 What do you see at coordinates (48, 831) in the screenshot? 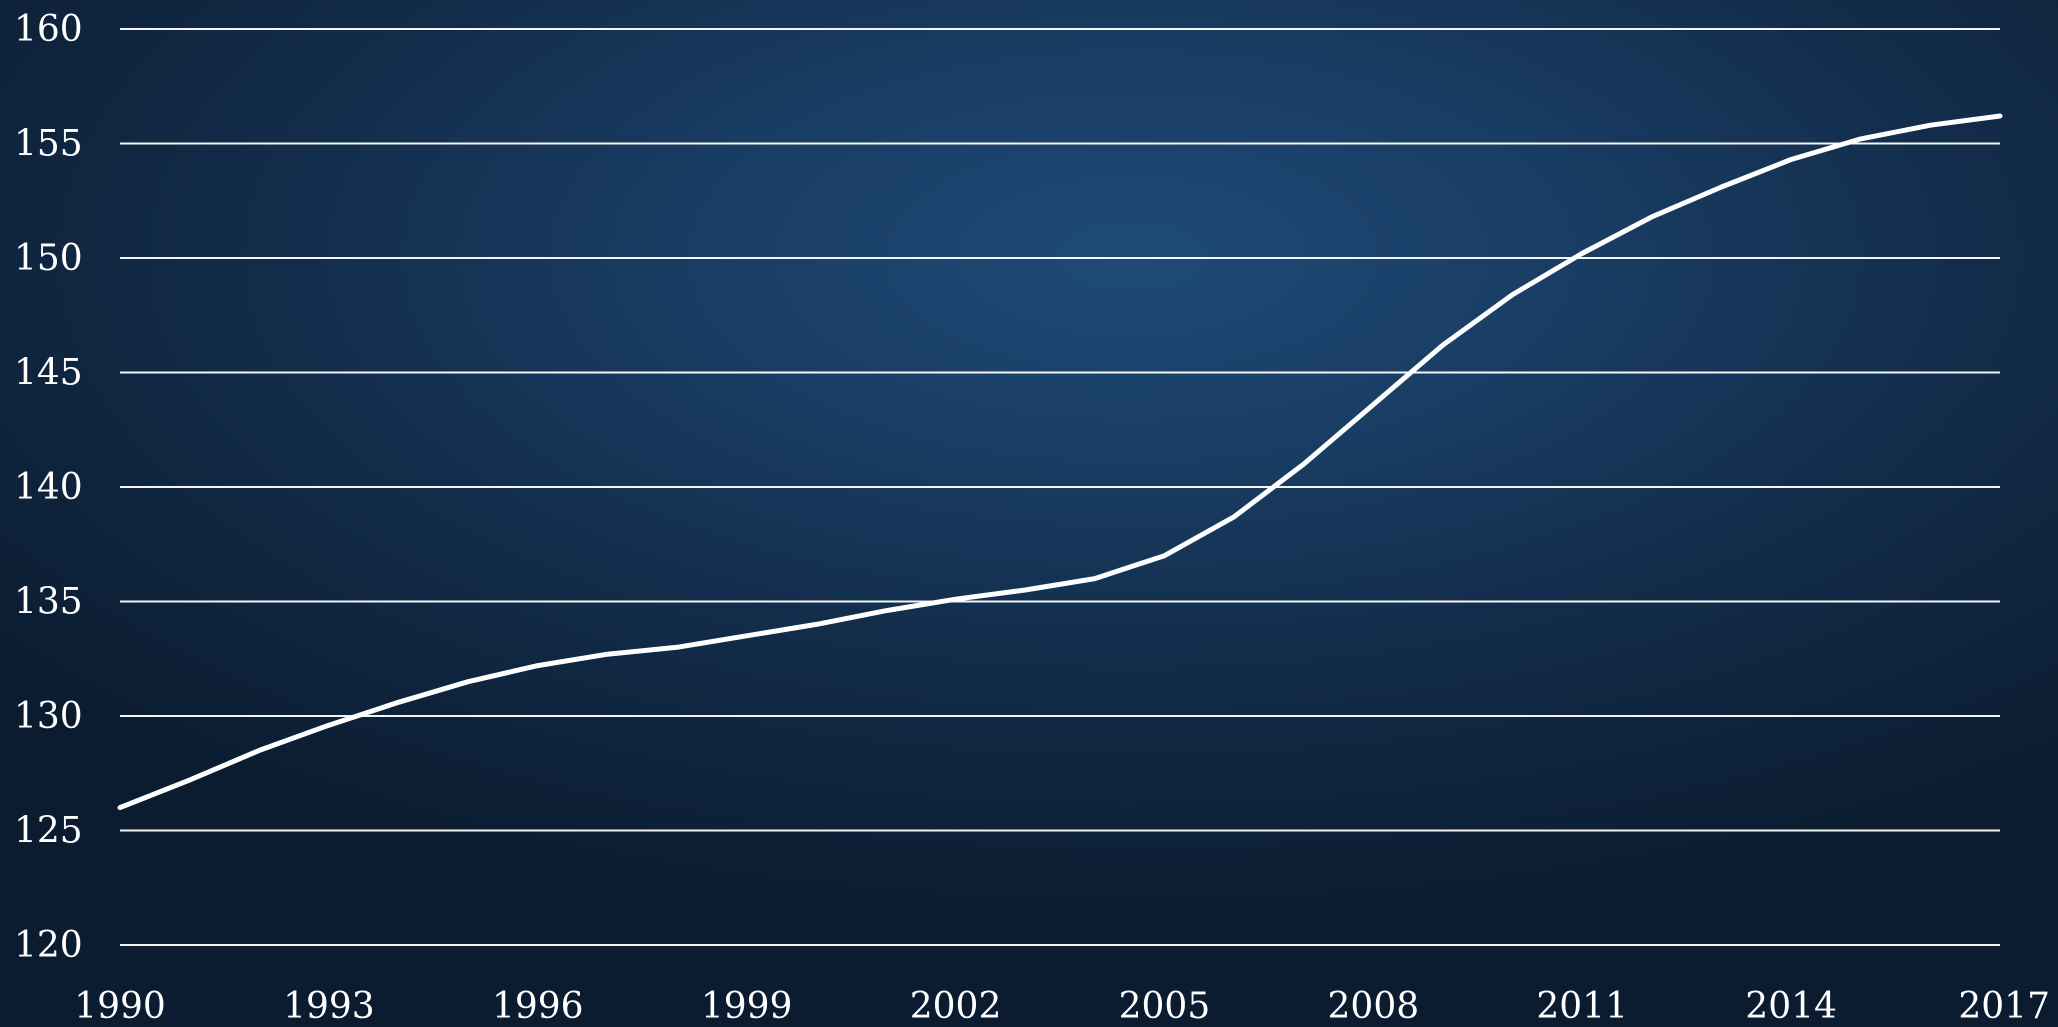
I see `y-tick-label: 125` at bounding box center [48, 831].